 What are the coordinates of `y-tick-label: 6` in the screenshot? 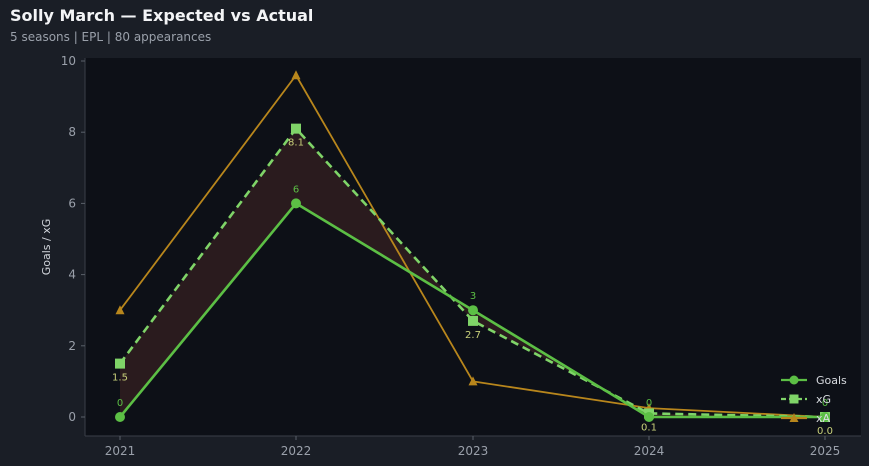 It's located at (72, 203).